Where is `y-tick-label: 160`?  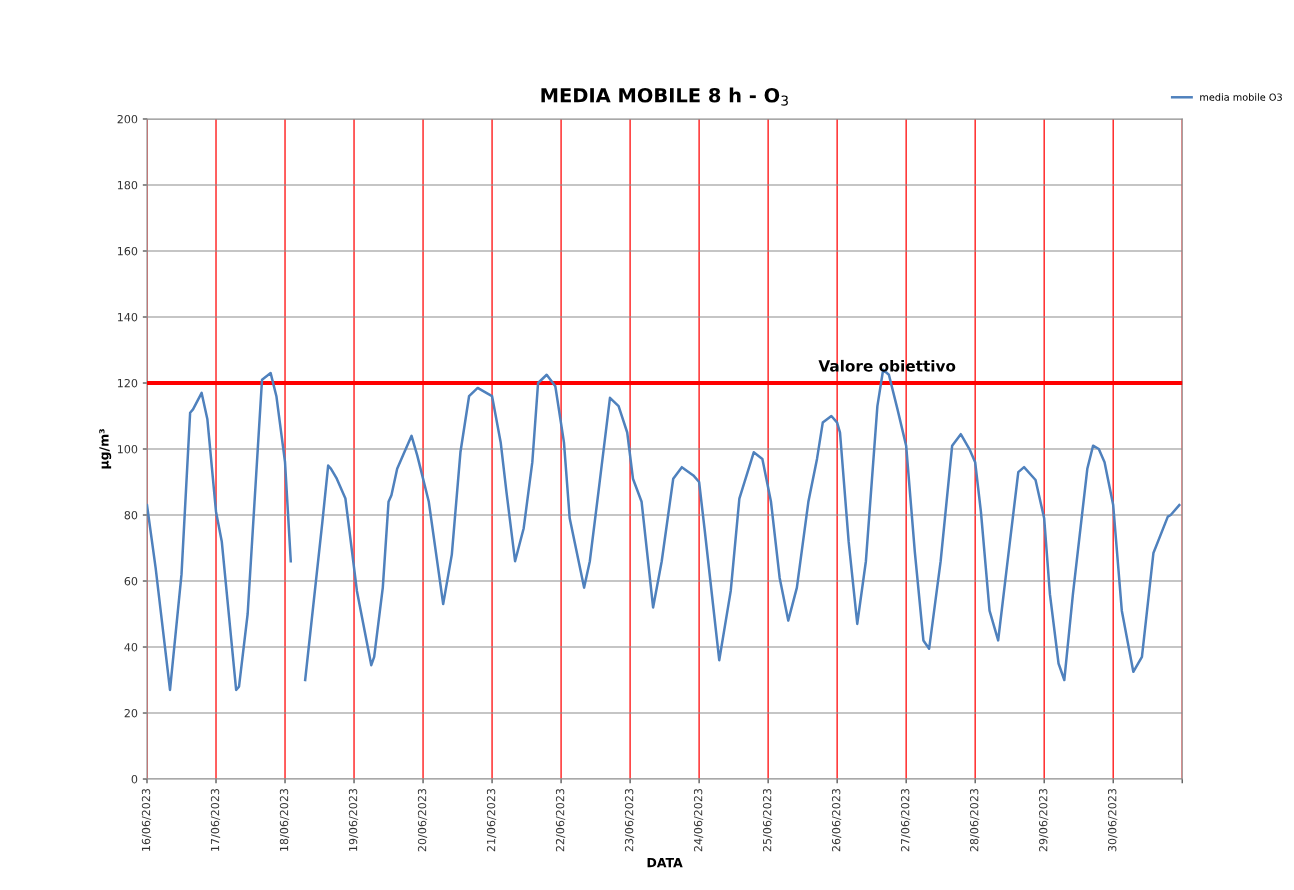 y-tick-label: 160 is located at coordinates (127, 251).